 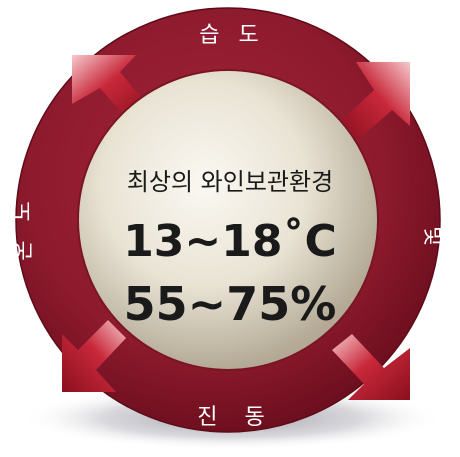 What do you see at coordinates (230, 241) in the screenshot?
I see `temperature-range: 13~18˚C` at bounding box center [230, 241].